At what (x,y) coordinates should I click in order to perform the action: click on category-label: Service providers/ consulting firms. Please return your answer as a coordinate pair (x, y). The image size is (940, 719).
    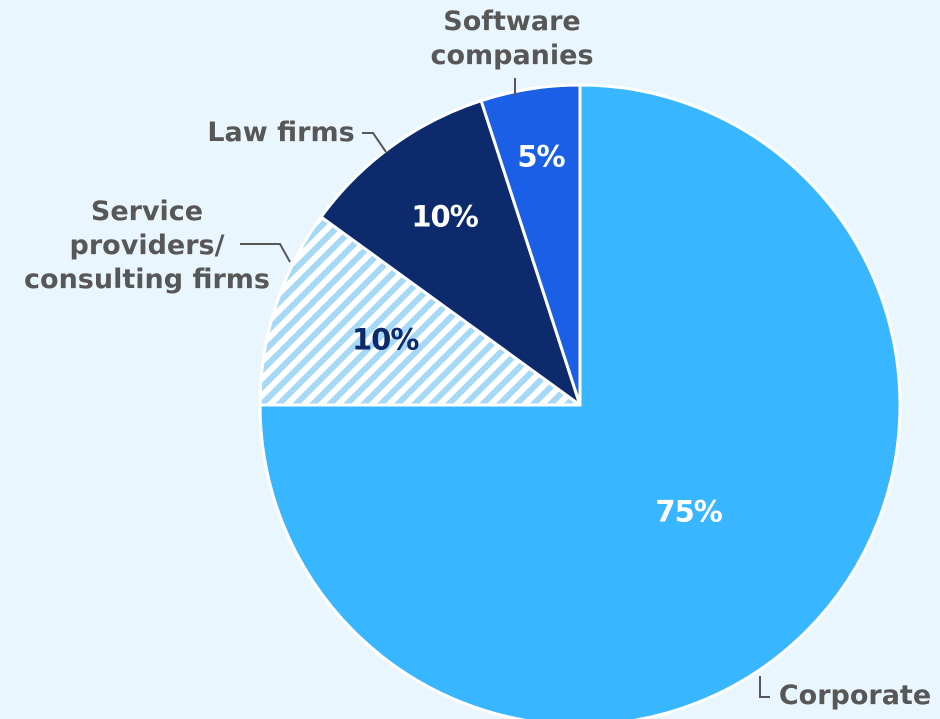
    Looking at the image, I should click on (147, 245).